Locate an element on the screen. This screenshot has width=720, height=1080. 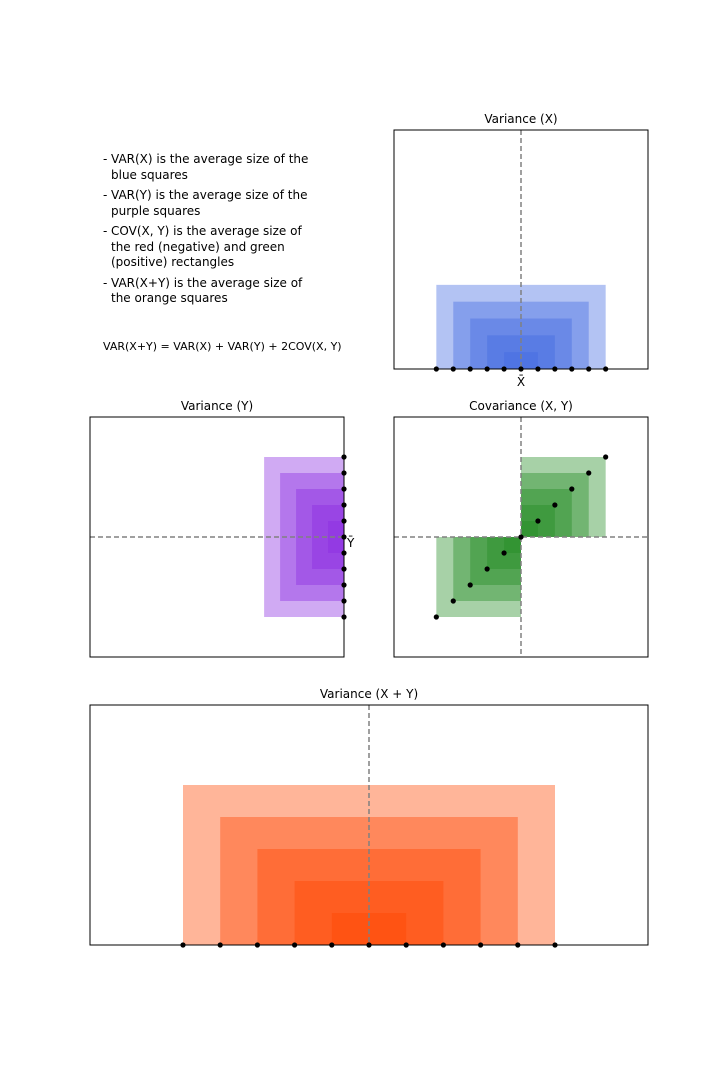
axes-frame is located at coordinates (521, 537).